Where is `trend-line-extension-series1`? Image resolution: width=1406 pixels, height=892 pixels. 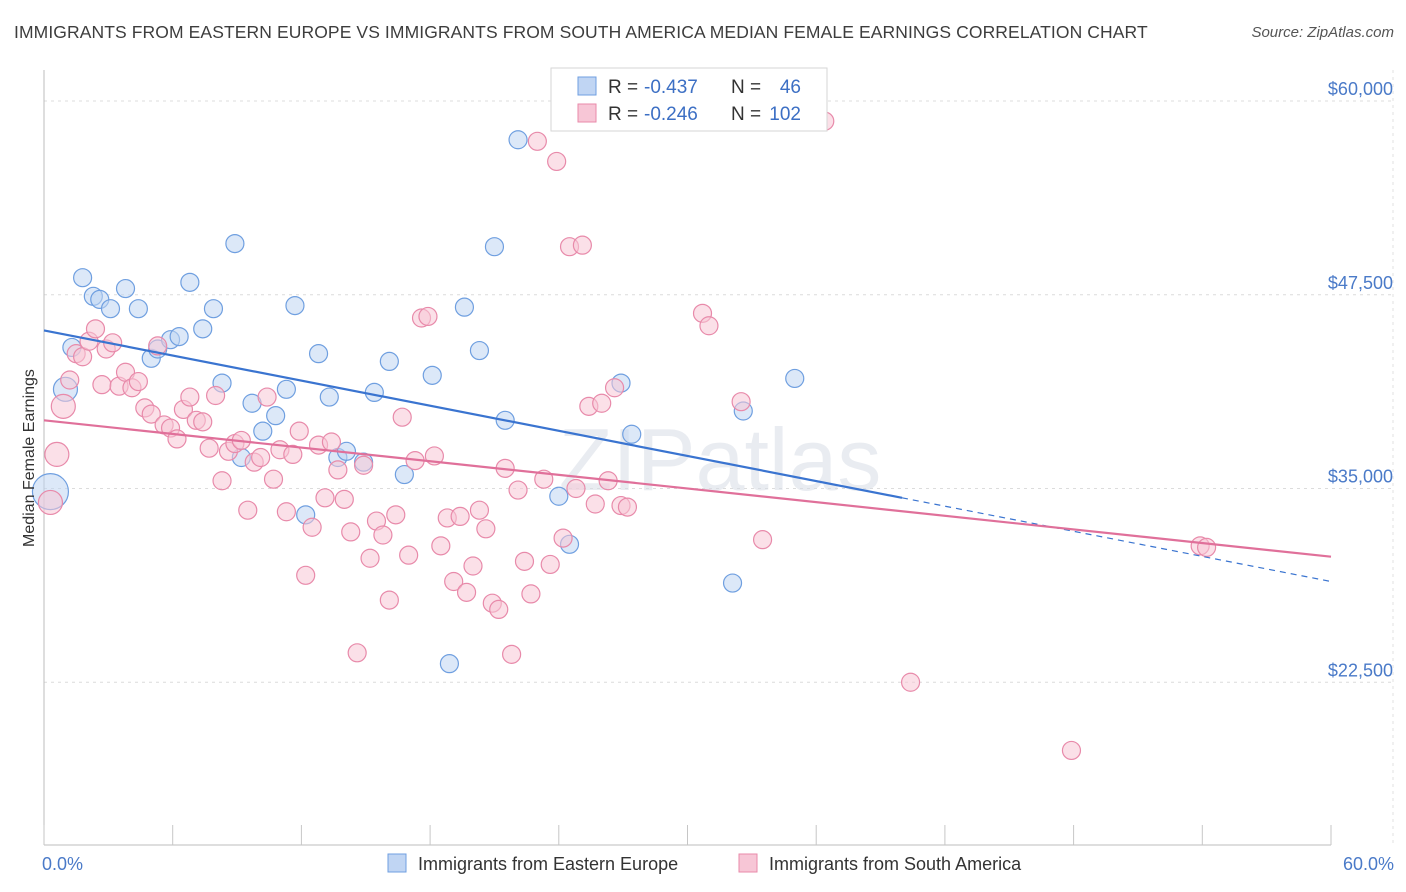 trend-line-extension-series1 is located at coordinates (1116, 540).